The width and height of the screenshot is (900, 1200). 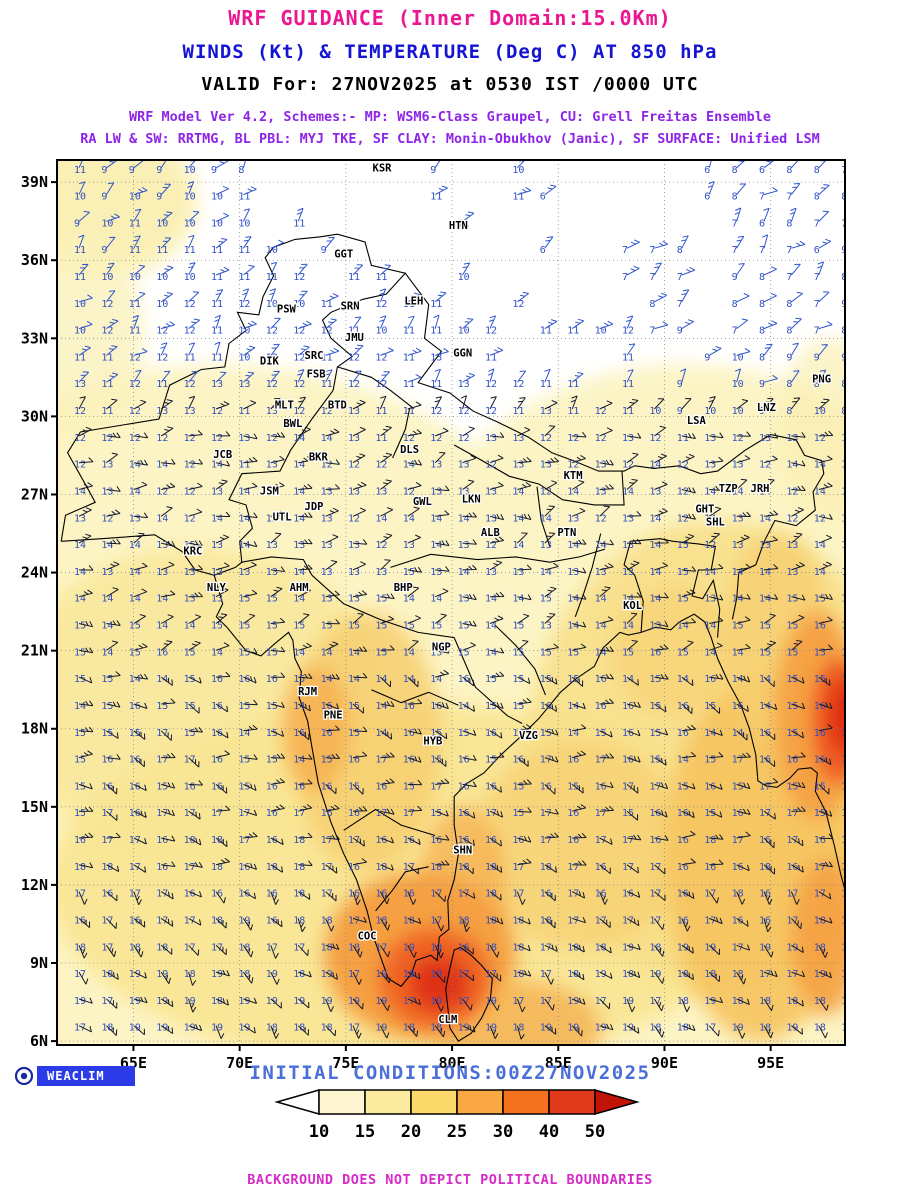 I want to click on svg-text: 7, so click(x=762, y=197).